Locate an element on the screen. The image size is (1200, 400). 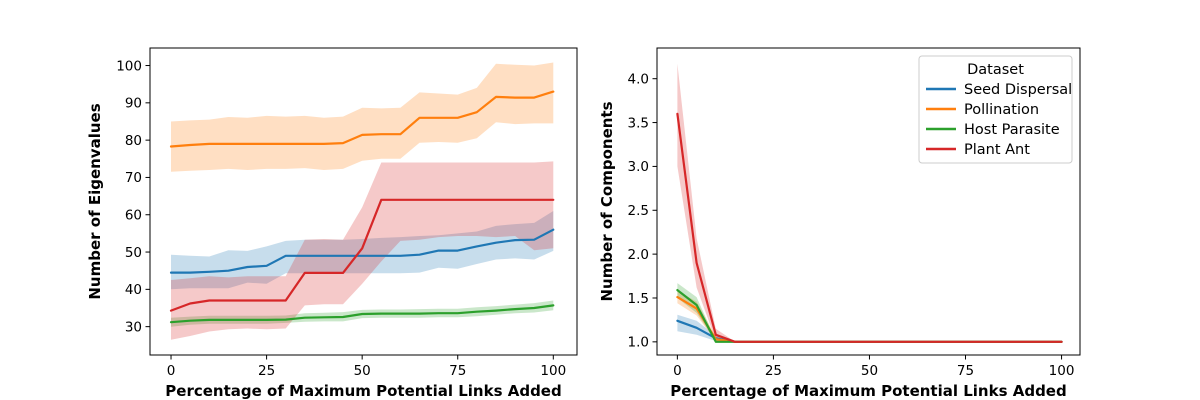
y-tick-label: 1.5 is located at coordinates (638, 299).